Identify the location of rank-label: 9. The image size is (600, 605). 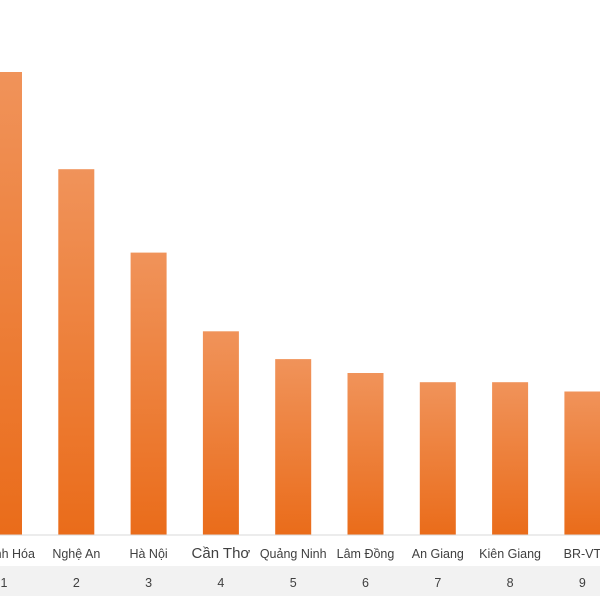
(582, 583).